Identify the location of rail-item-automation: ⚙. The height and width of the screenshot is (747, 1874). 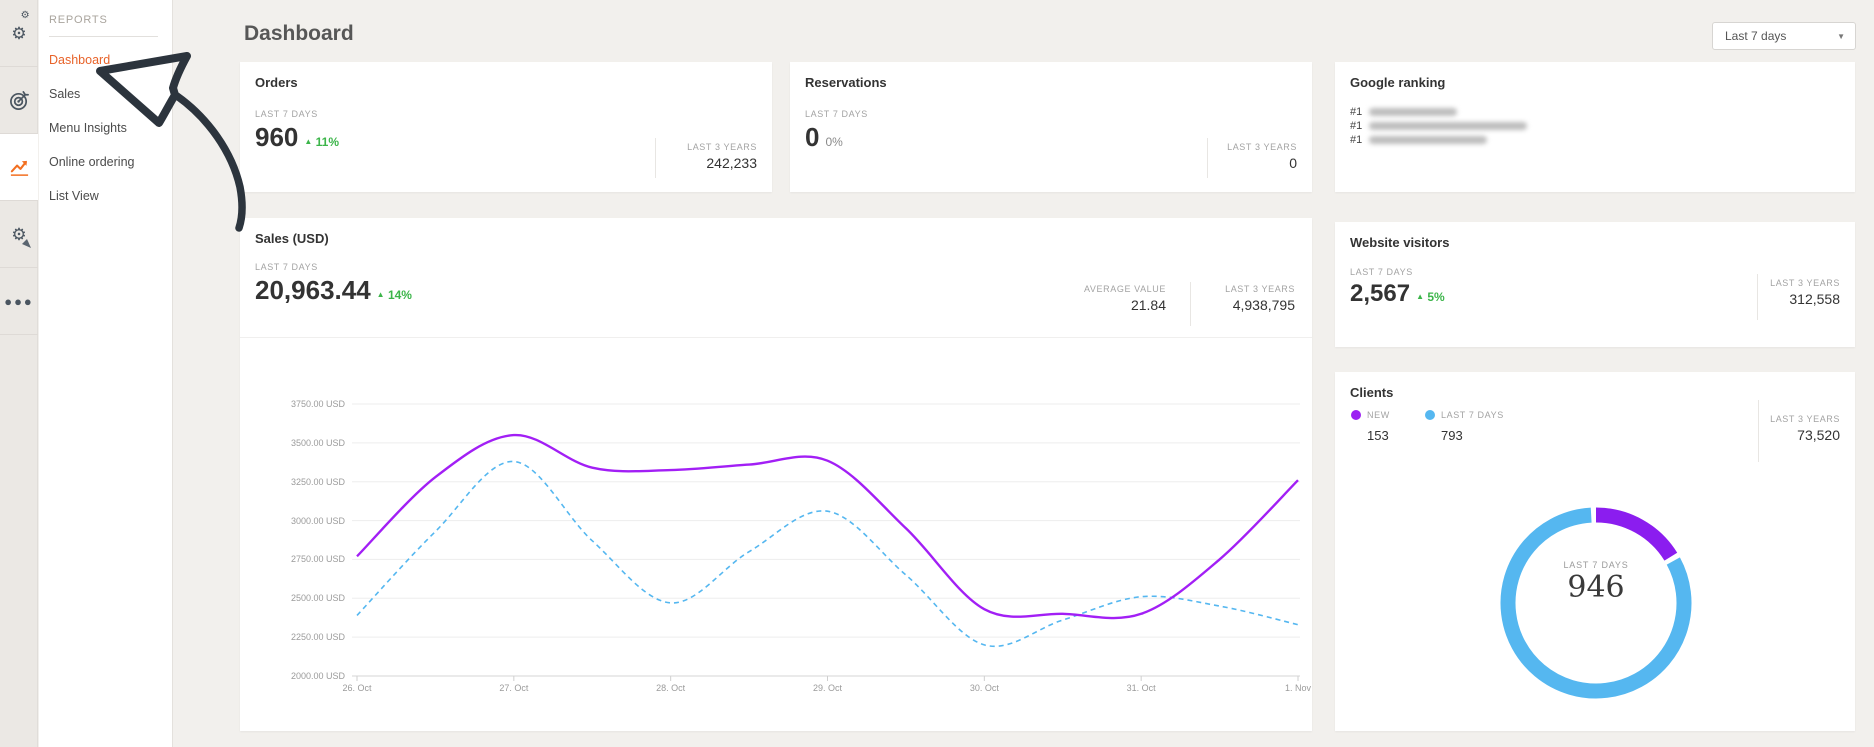
(19, 234).